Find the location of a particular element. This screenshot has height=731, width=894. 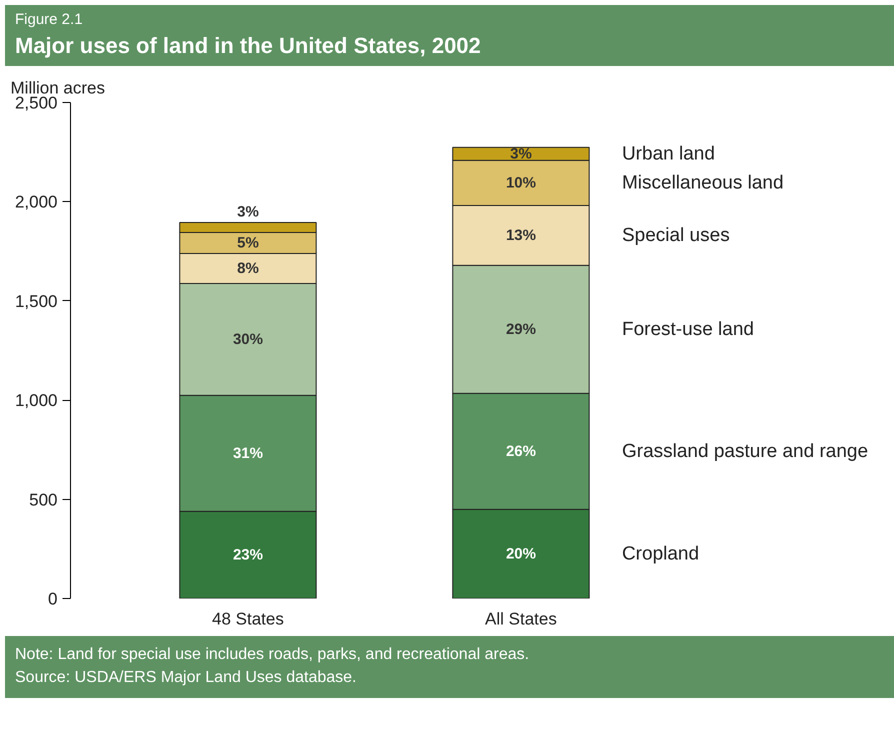

series-label: Forest-use land is located at coordinates (688, 329).